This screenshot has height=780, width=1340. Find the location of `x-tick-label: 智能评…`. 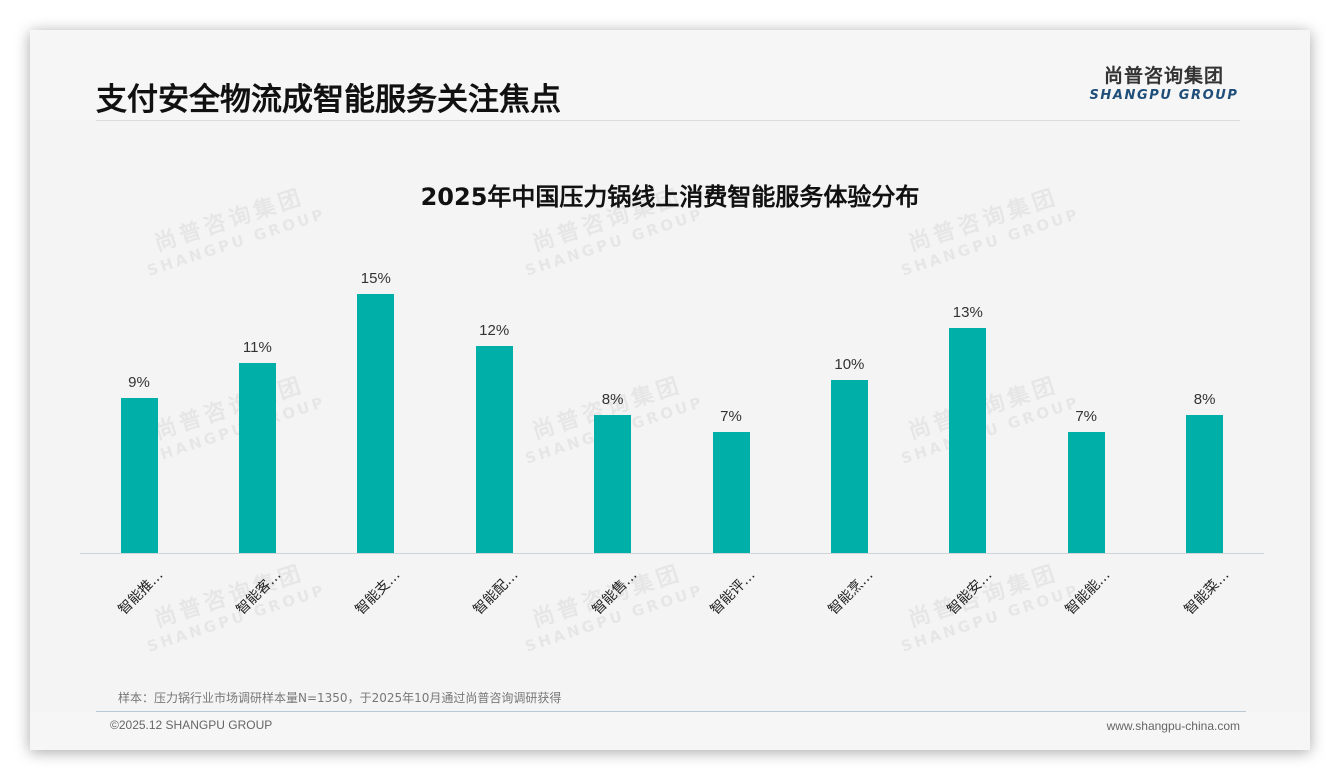

x-tick-label: 智能评… is located at coordinates (733, 593).